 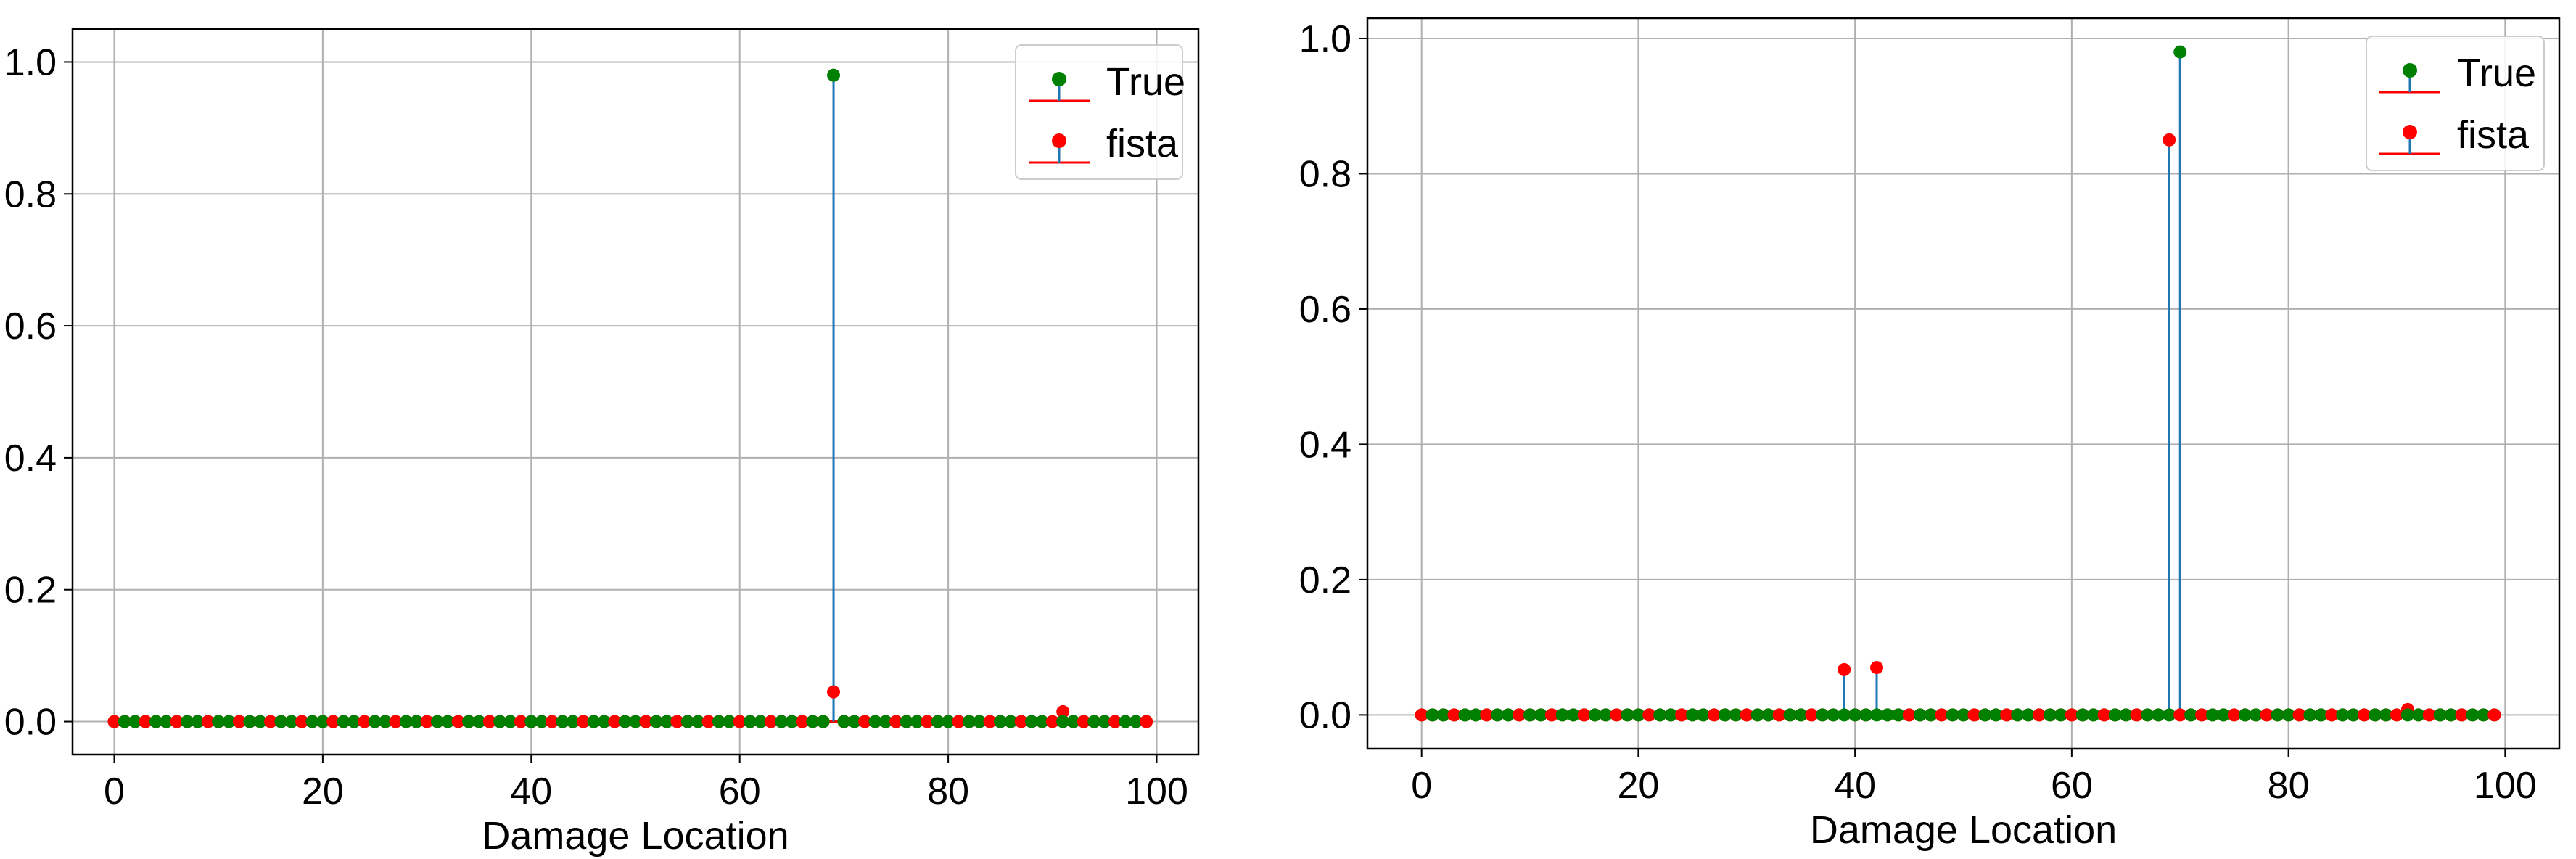 I want to click on y-tick-label: 0.4, so click(x=1325, y=445).